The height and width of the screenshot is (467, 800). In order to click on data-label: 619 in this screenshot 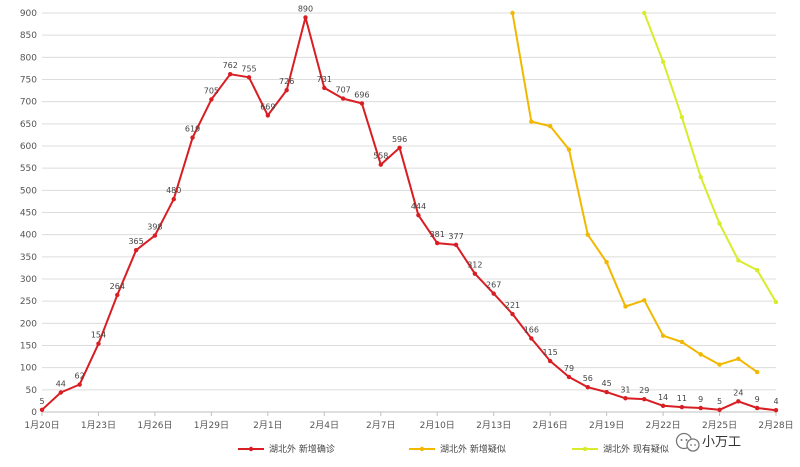, I will do `click(192, 129)`.